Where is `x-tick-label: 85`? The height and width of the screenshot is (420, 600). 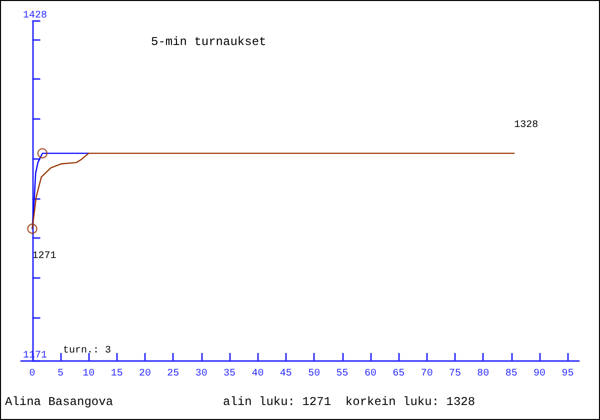 x-tick-label: 85 is located at coordinates (511, 374).